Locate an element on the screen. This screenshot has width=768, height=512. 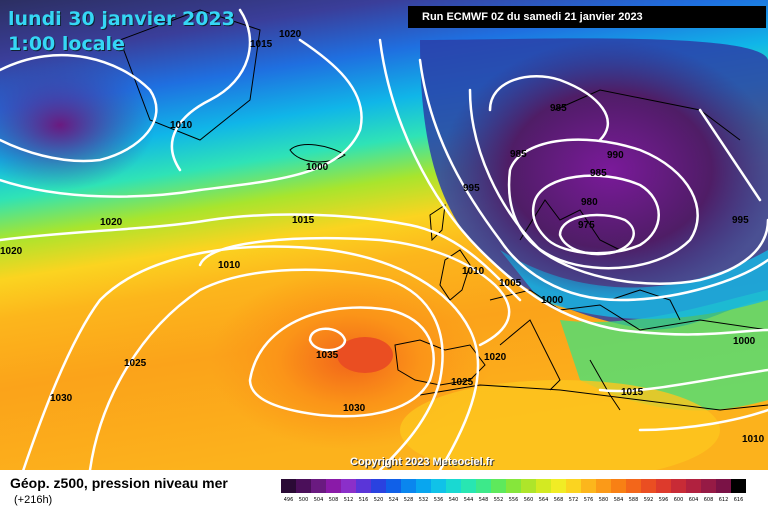
scale-tick: 544 is located at coordinates (468, 500).